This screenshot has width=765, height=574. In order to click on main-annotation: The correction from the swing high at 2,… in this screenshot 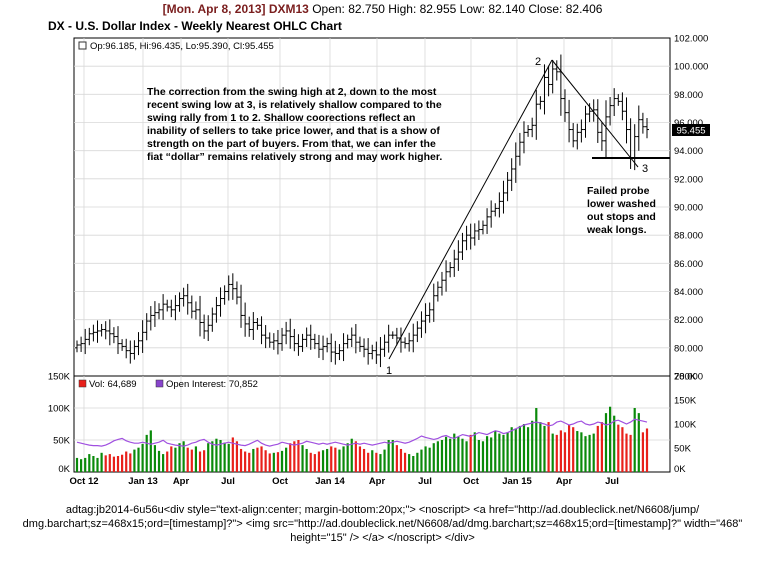, I will do `click(294, 124)`.